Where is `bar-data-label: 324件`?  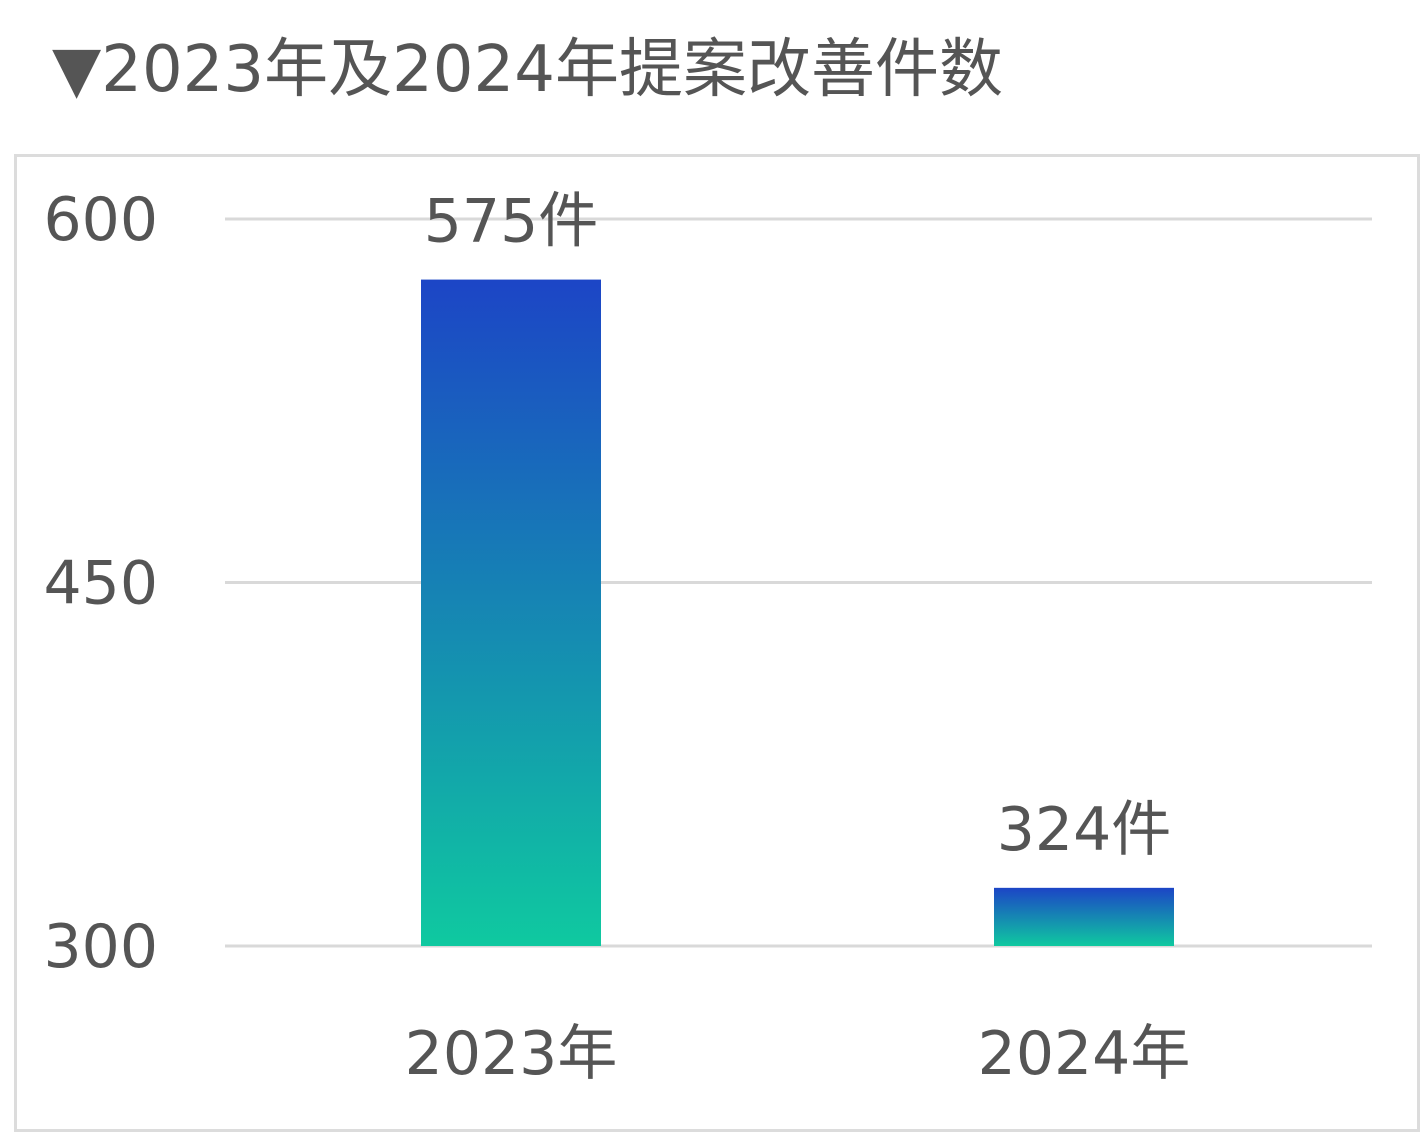 bar-data-label: 324件 is located at coordinates (1084, 830).